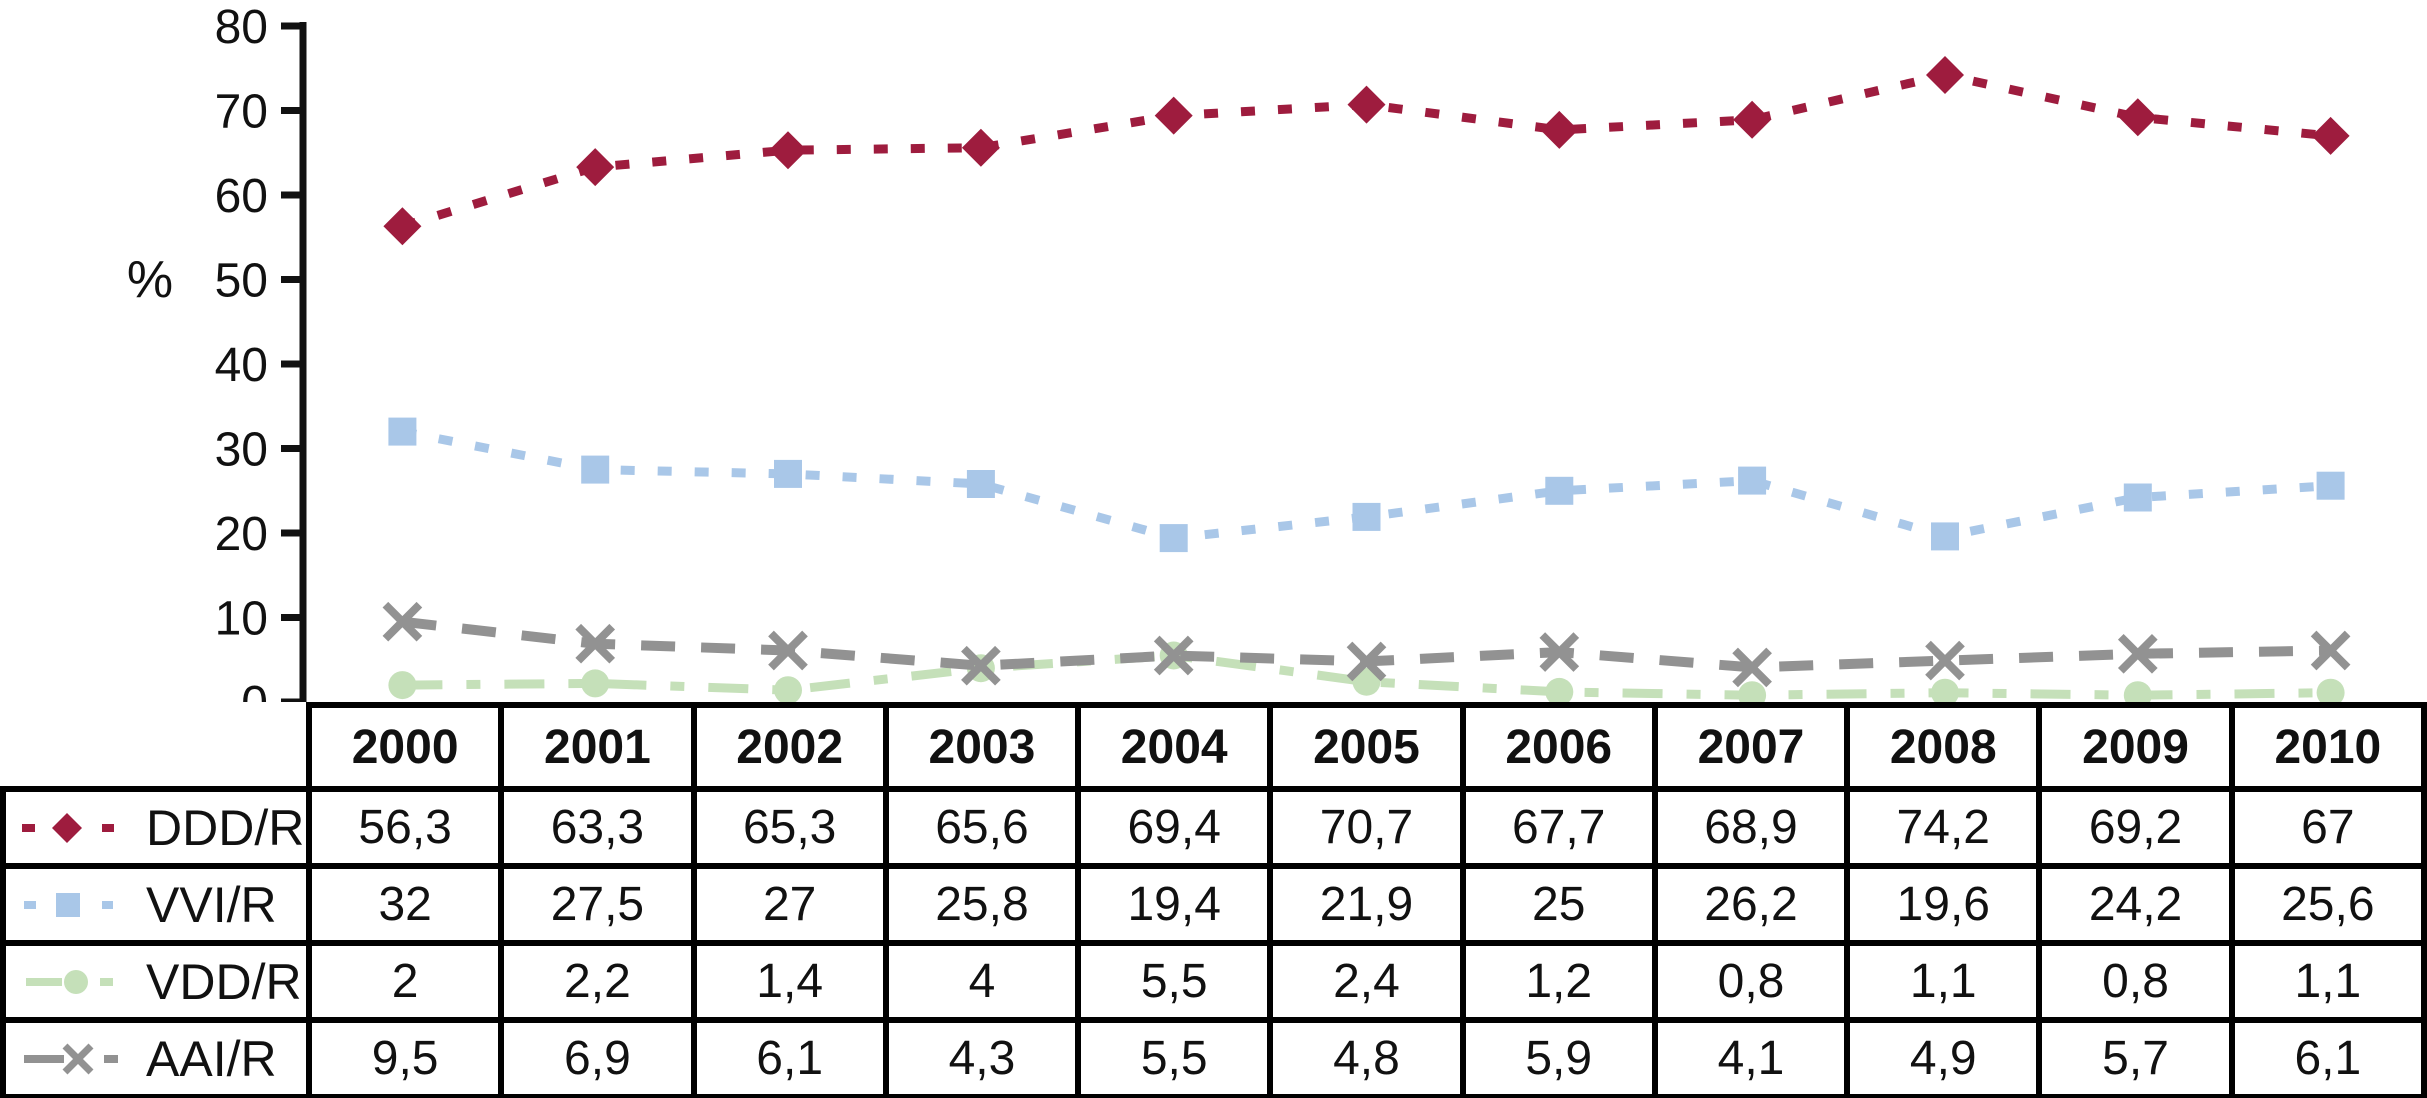  Describe the element at coordinates (1943, 747) in the screenshot. I see `year-header-cell: 2008` at that location.